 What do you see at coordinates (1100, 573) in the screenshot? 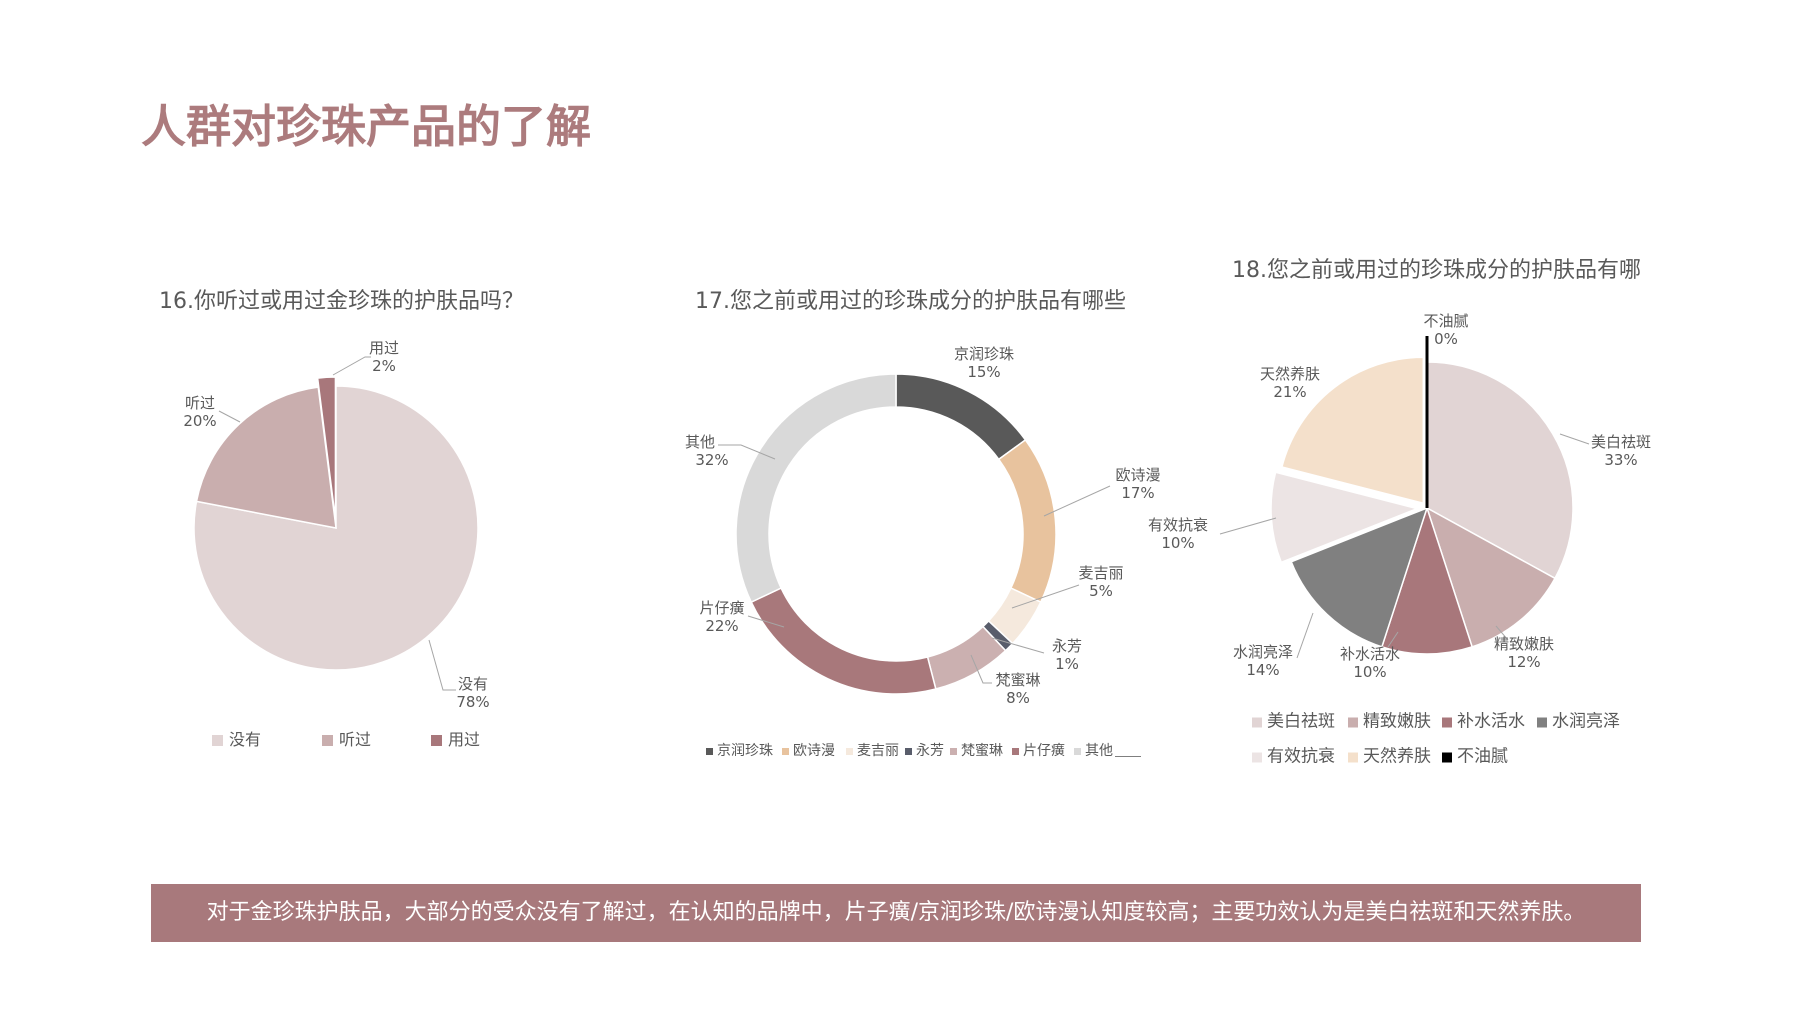
I see `chart-2-label-name-3: 麦吉丽` at bounding box center [1100, 573].